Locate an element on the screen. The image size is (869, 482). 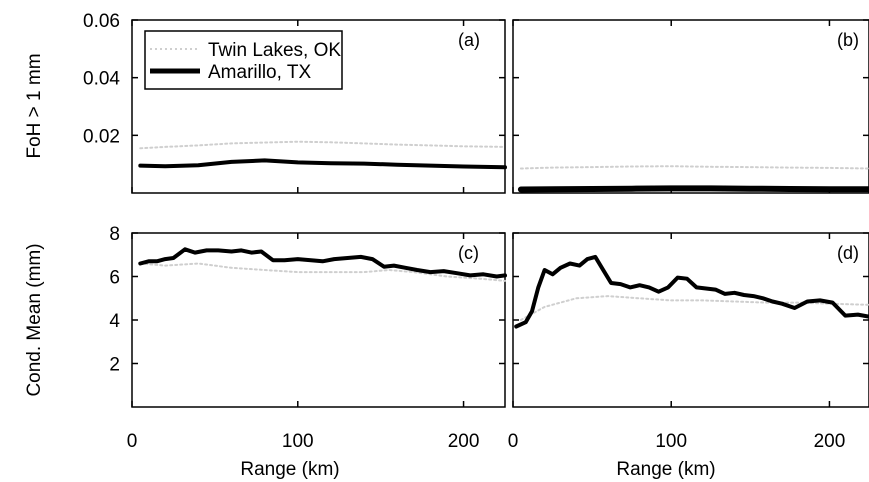
legend-box is located at coordinates (243, 60).